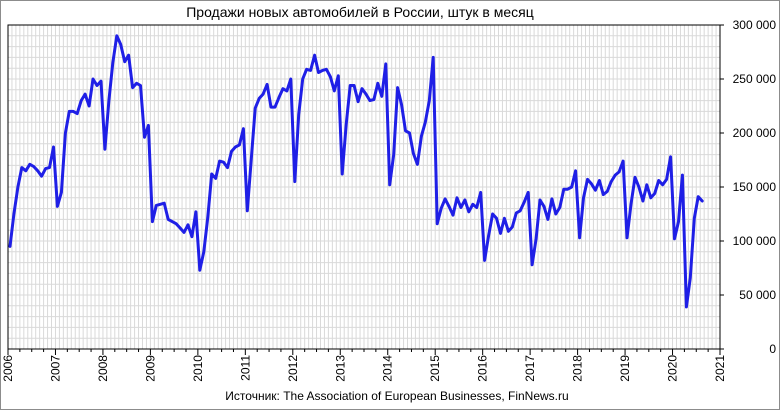 The width and height of the screenshot is (780, 415). I want to click on y-tick-label: 100 000, so click(755, 241).